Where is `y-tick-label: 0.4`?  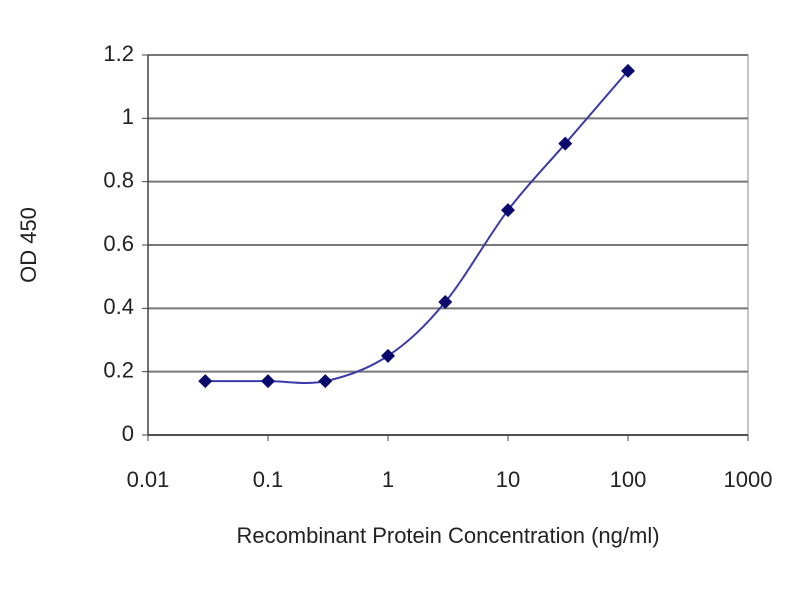
y-tick-label: 0.4 is located at coordinates (118, 306).